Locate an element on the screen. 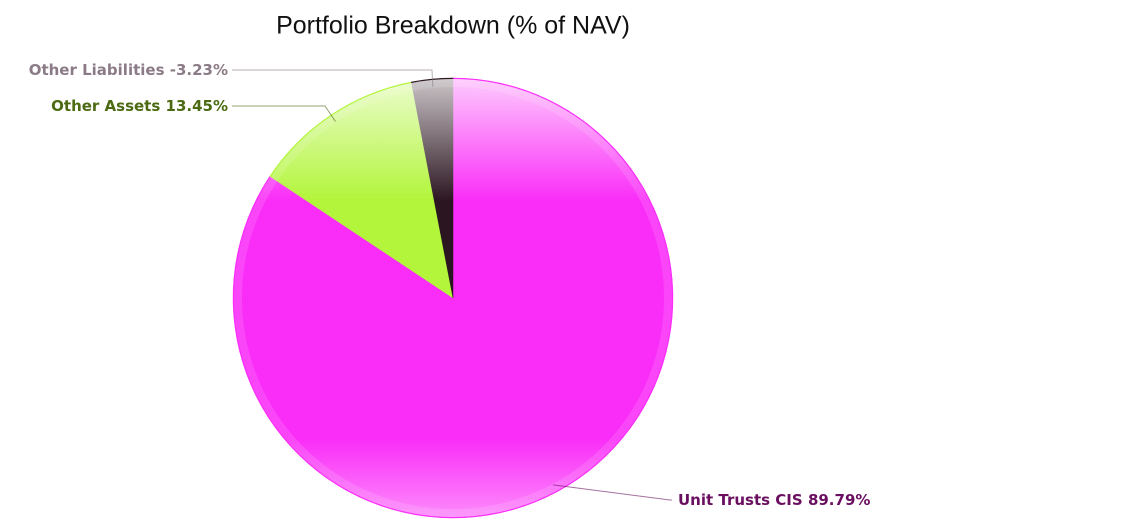  category-name: Unit Trusts CIS is located at coordinates (740, 500).